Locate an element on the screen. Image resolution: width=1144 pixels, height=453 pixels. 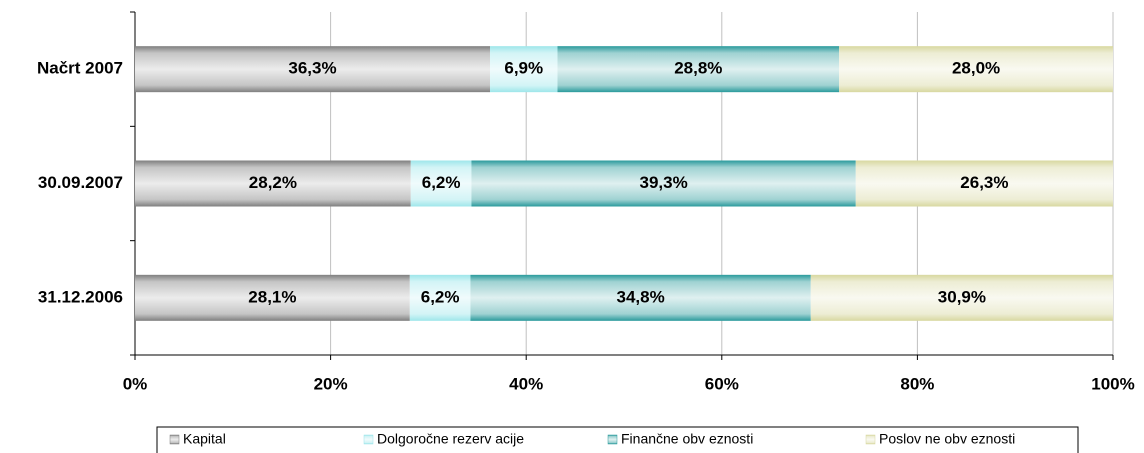
value-label: 28,1% is located at coordinates (272, 296).